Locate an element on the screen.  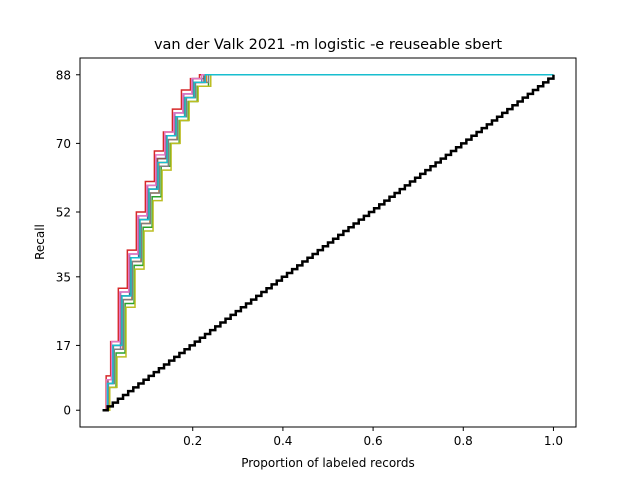
y-axis-label: Recall is located at coordinates (40, 242).